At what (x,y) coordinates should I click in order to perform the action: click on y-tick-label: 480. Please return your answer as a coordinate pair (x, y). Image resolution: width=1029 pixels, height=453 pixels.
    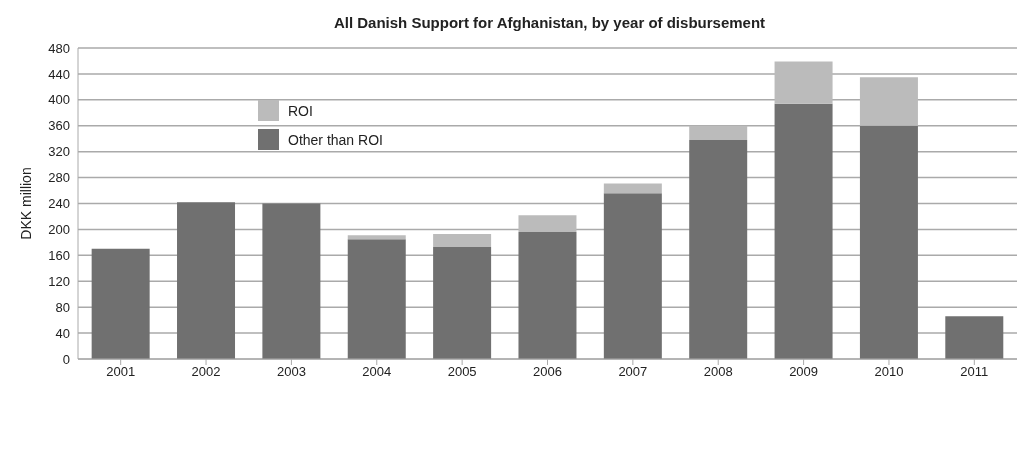
    Looking at the image, I should click on (59, 48).